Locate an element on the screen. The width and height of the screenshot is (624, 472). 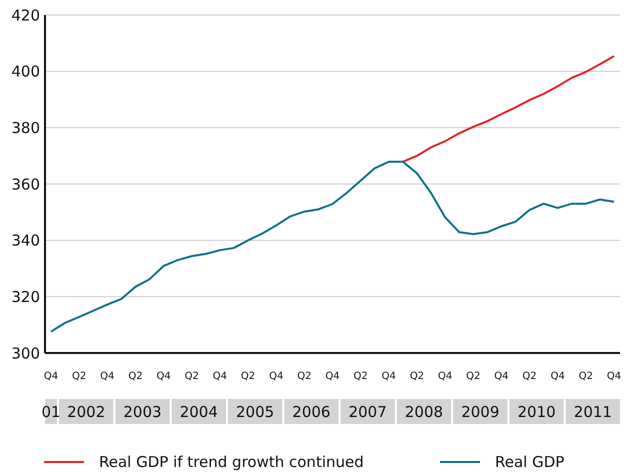
y-tick-label: 340 is located at coordinates (25, 241).